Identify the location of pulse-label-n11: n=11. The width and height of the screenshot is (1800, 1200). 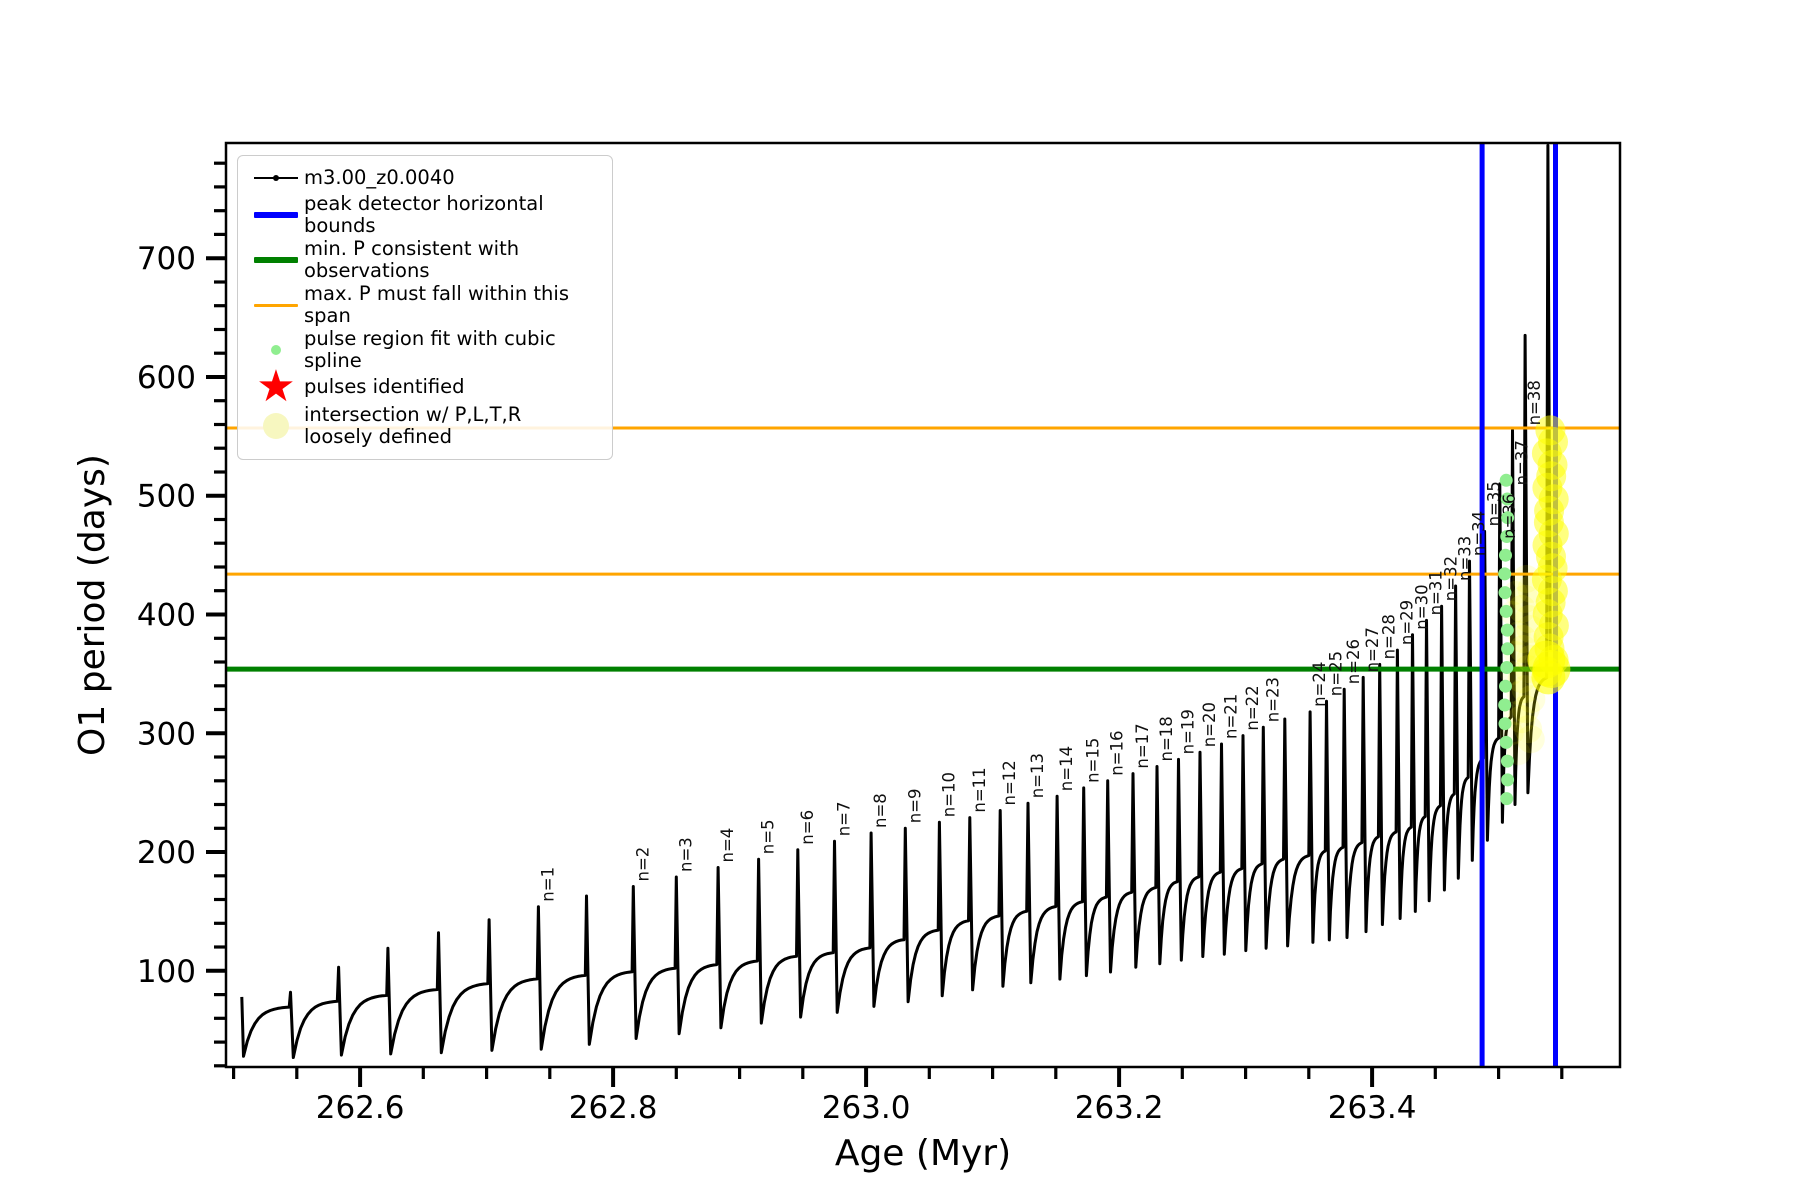
(979, 789).